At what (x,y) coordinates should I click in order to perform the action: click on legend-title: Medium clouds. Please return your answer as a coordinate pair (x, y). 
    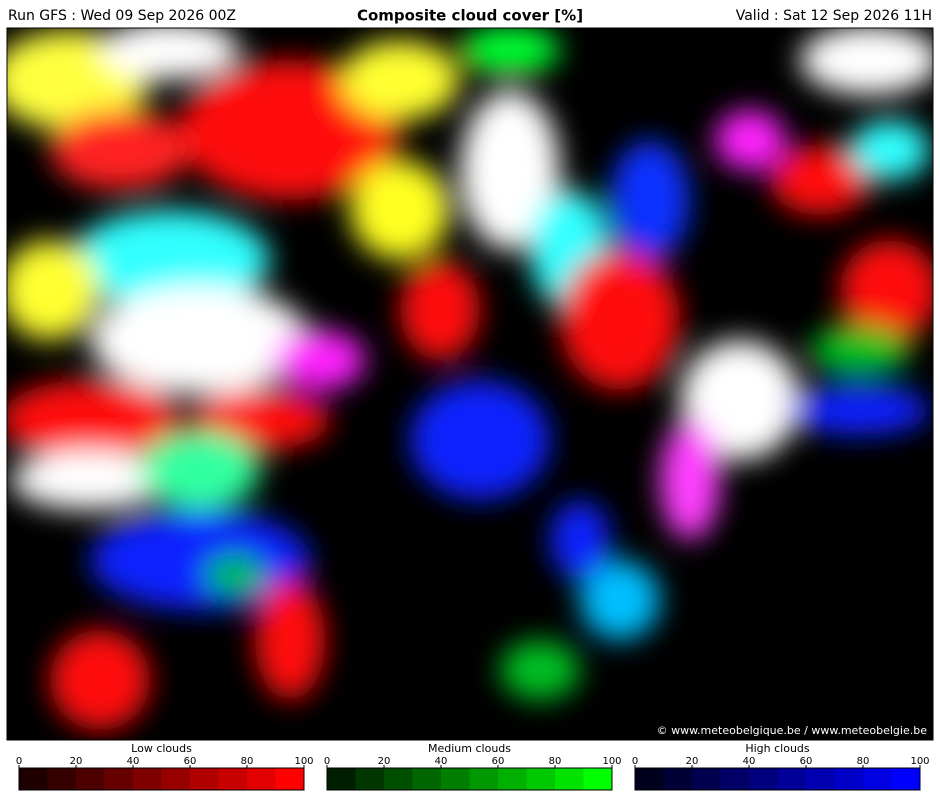
    Looking at the image, I should click on (469, 748).